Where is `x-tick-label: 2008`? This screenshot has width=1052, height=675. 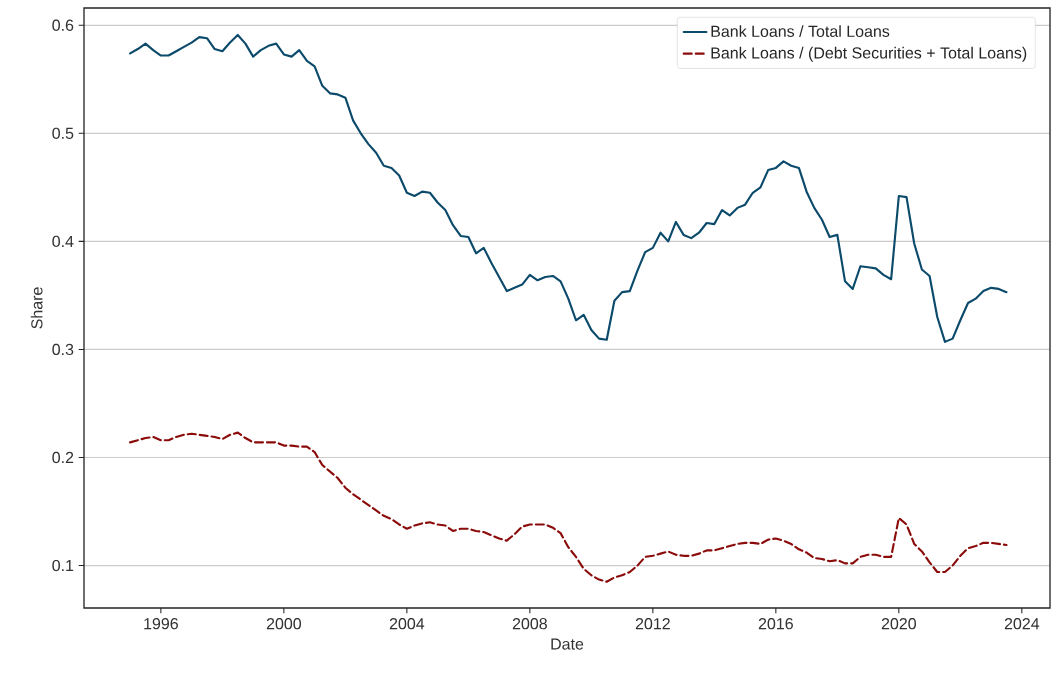
x-tick-label: 2008 is located at coordinates (529, 624).